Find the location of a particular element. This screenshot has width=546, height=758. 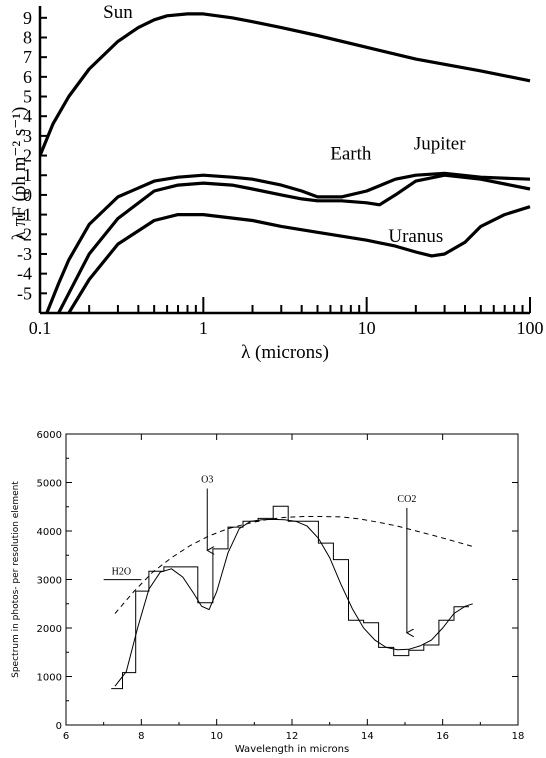

y-tick-label: 1 is located at coordinates (27, 175).